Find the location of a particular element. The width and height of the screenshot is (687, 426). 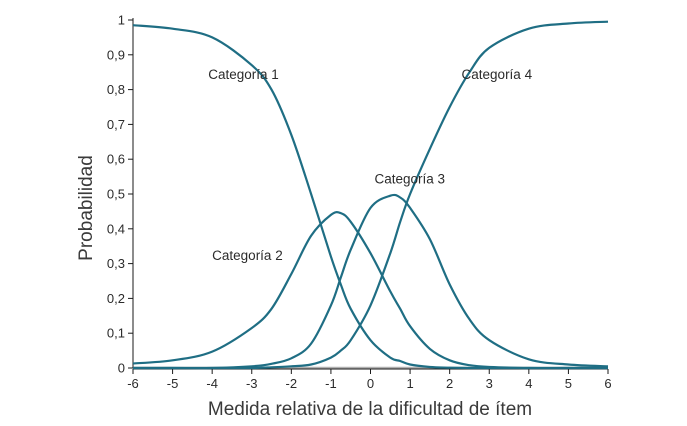

x-tick-label: 3 is located at coordinates (489, 383).